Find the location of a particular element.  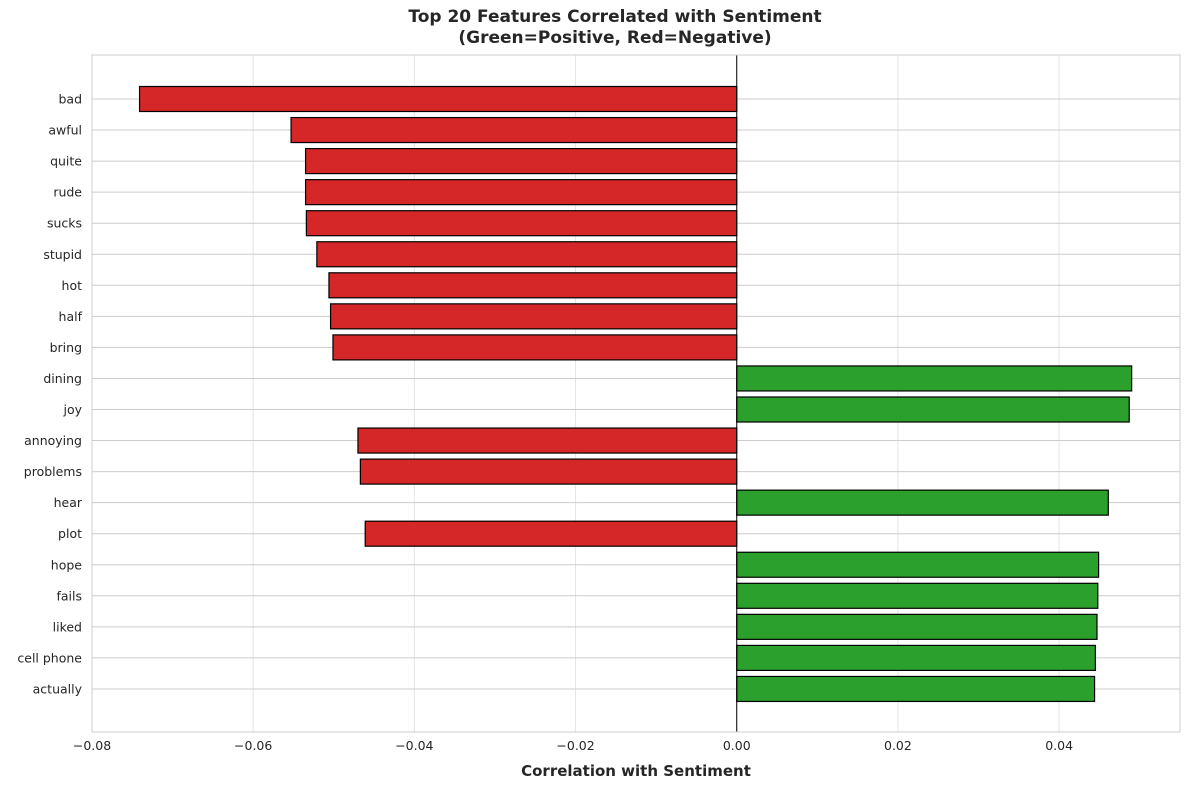

y-tick-label: quite is located at coordinates (66, 161).